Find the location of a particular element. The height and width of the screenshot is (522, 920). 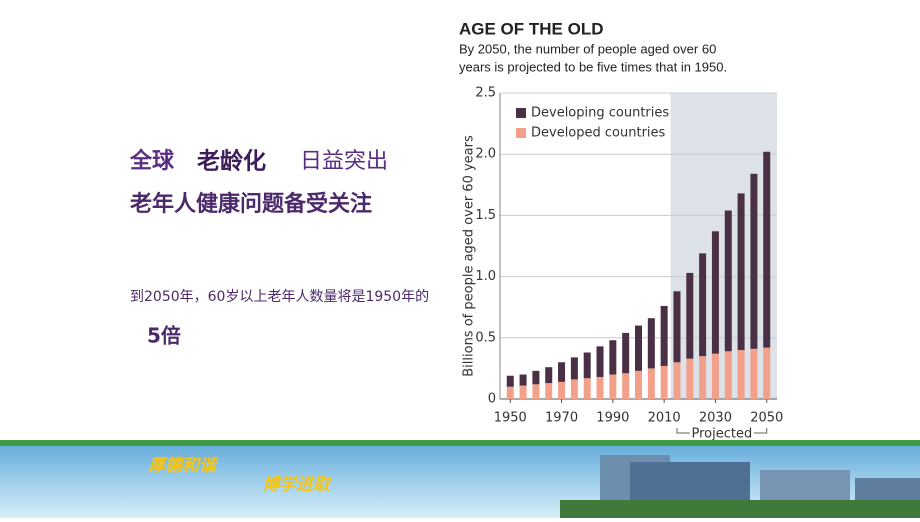

banner-strip is located at coordinates (460, 443).